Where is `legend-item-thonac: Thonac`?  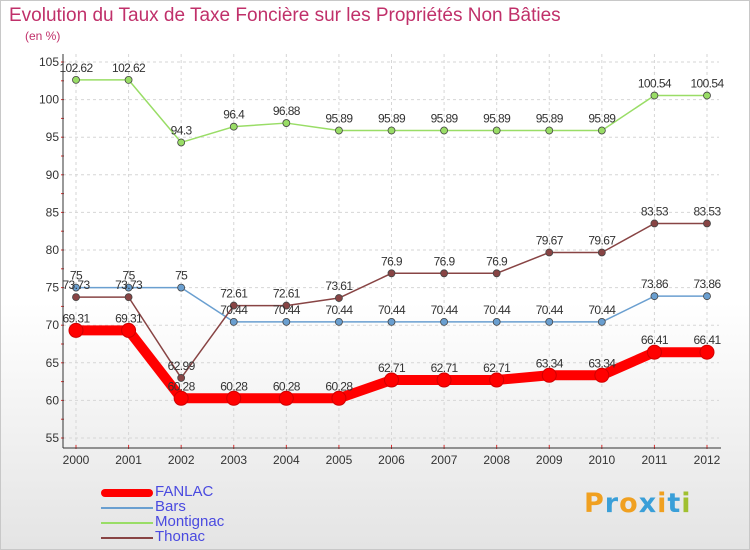 legend-item-thonac: Thonac is located at coordinates (221, 536).